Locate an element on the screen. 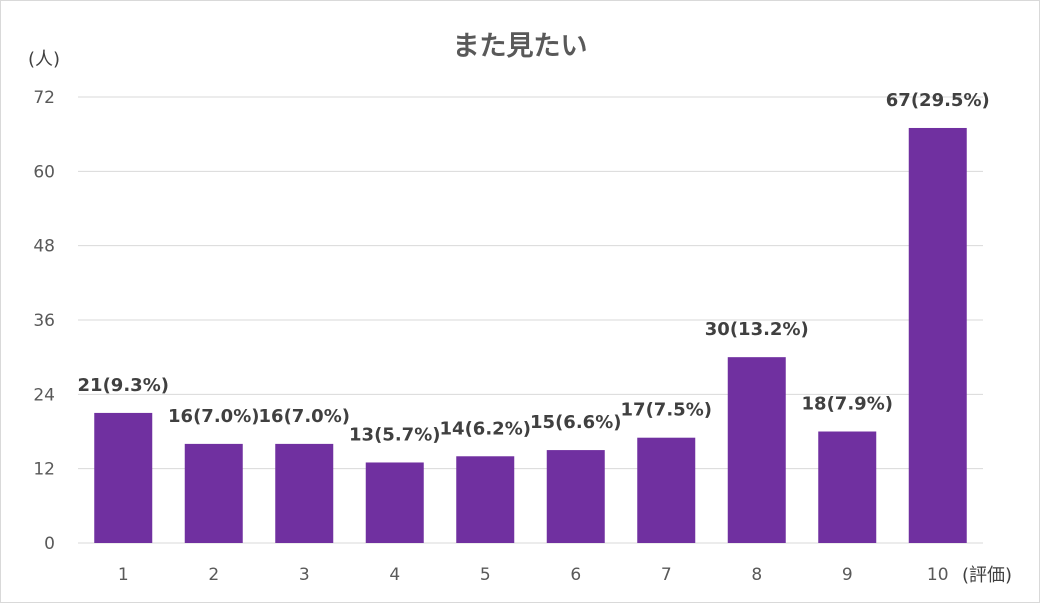 The image size is (1040, 603). x-tick-label: 9 is located at coordinates (847, 575).